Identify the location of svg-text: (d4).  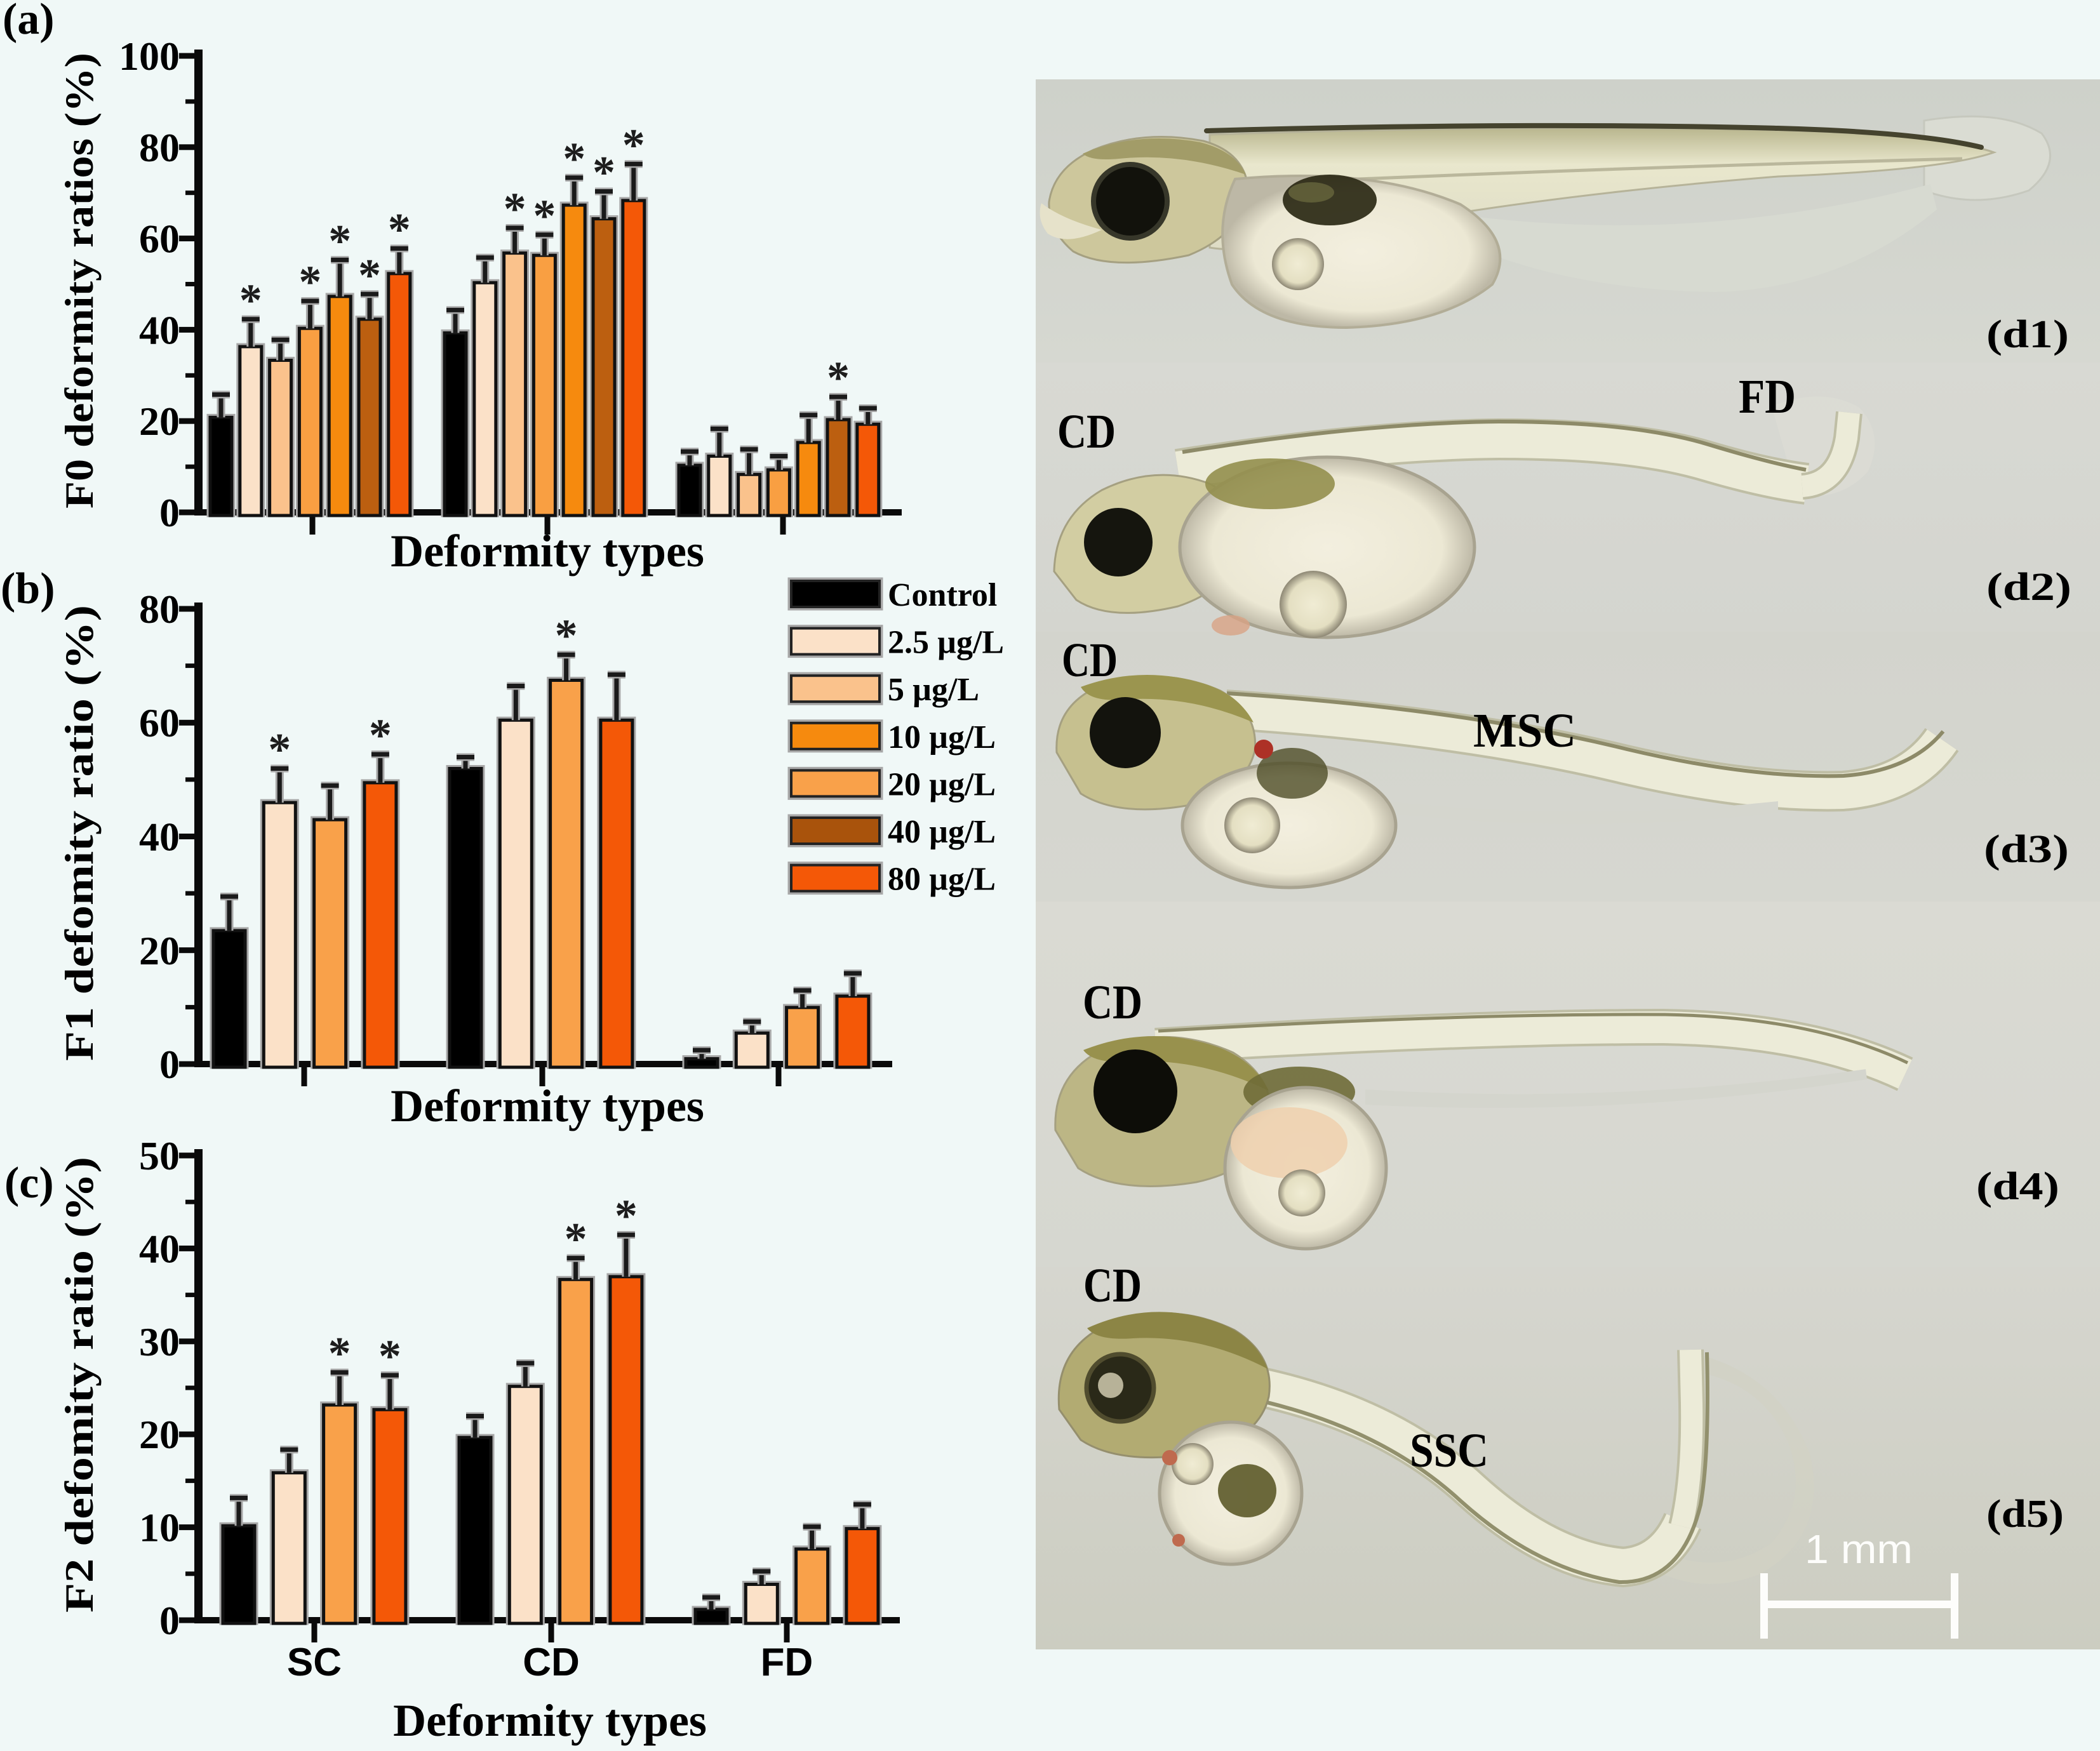
(2018, 1186).